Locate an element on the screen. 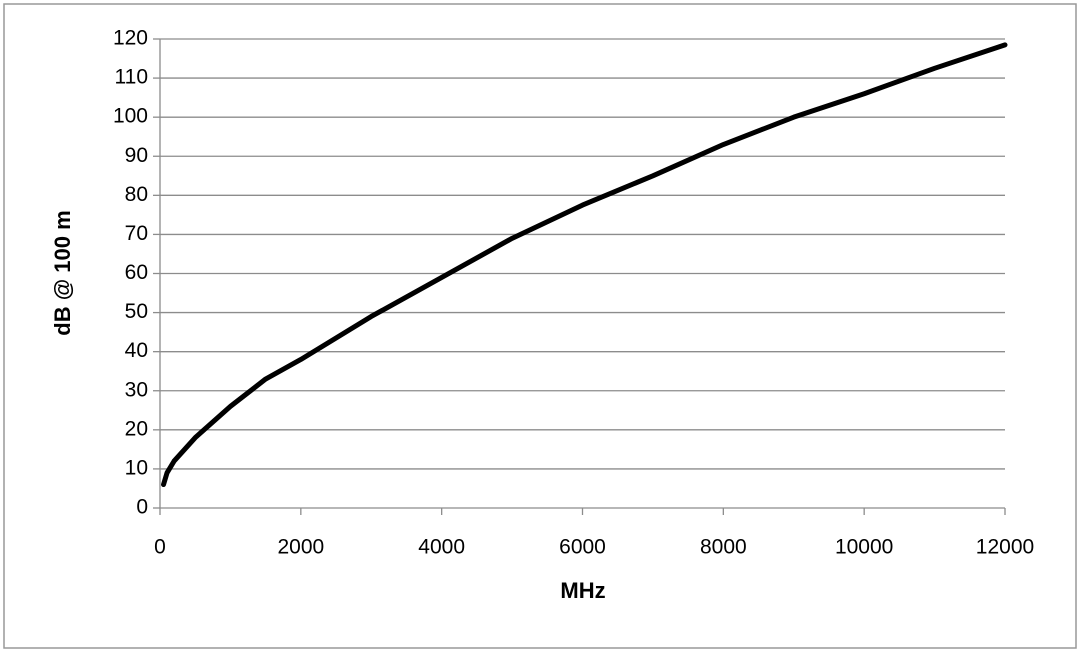 The height and width of the screenshot is (655, 1080). y-tick-label: 60 is located at coordinates (136, 272).